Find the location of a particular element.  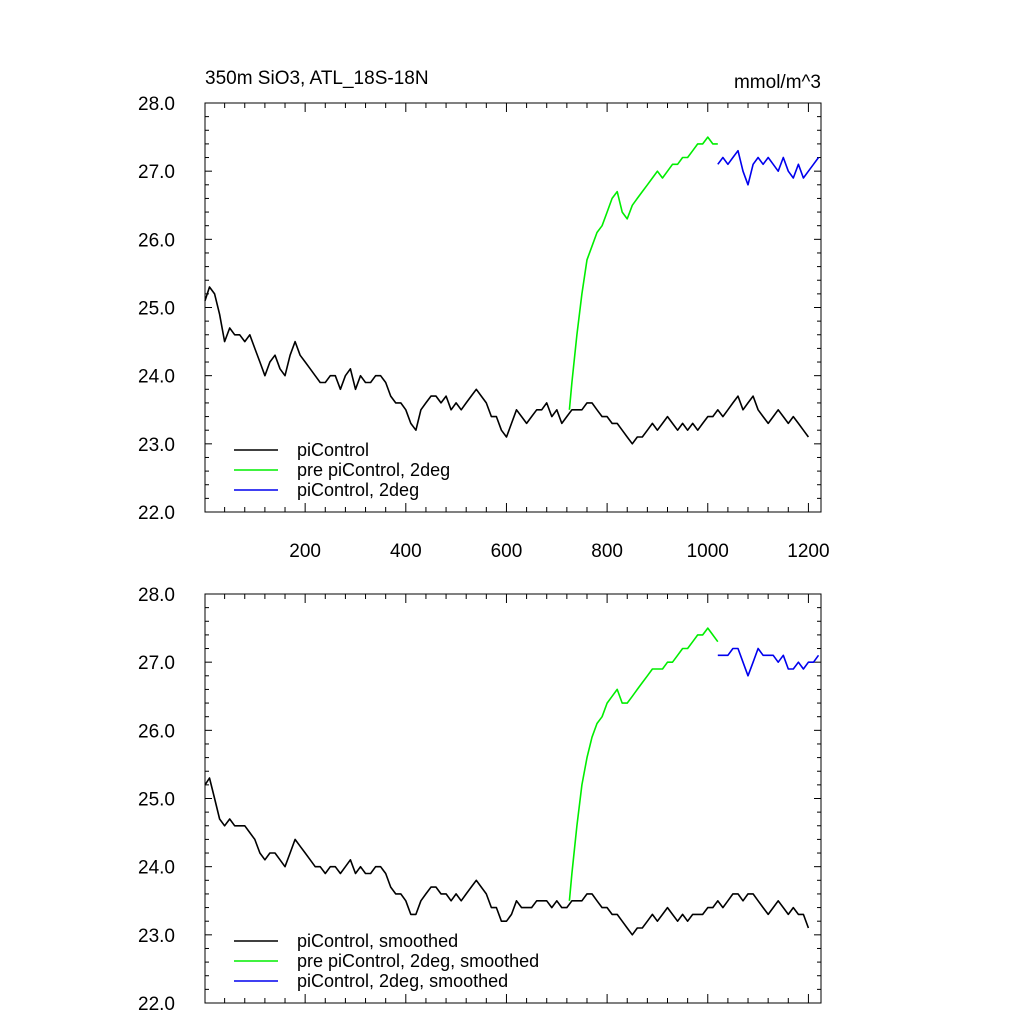

legend-label: piControl is located at coordinates (333, 450).